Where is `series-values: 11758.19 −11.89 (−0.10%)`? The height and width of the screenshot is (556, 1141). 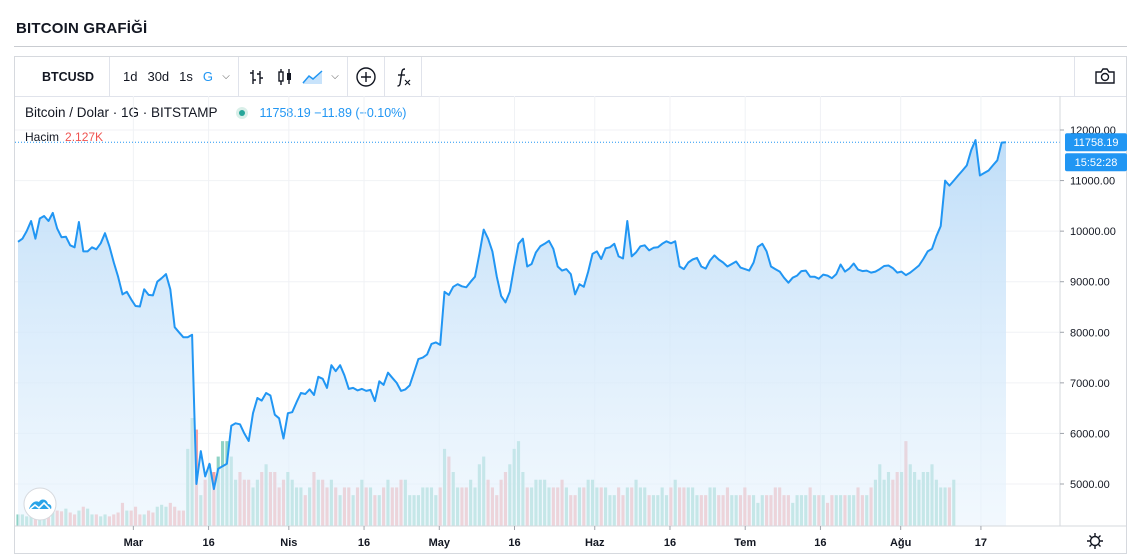
series-values: 11758.19 −11.89 (−0.10%) is located at coordinates (333, 113).